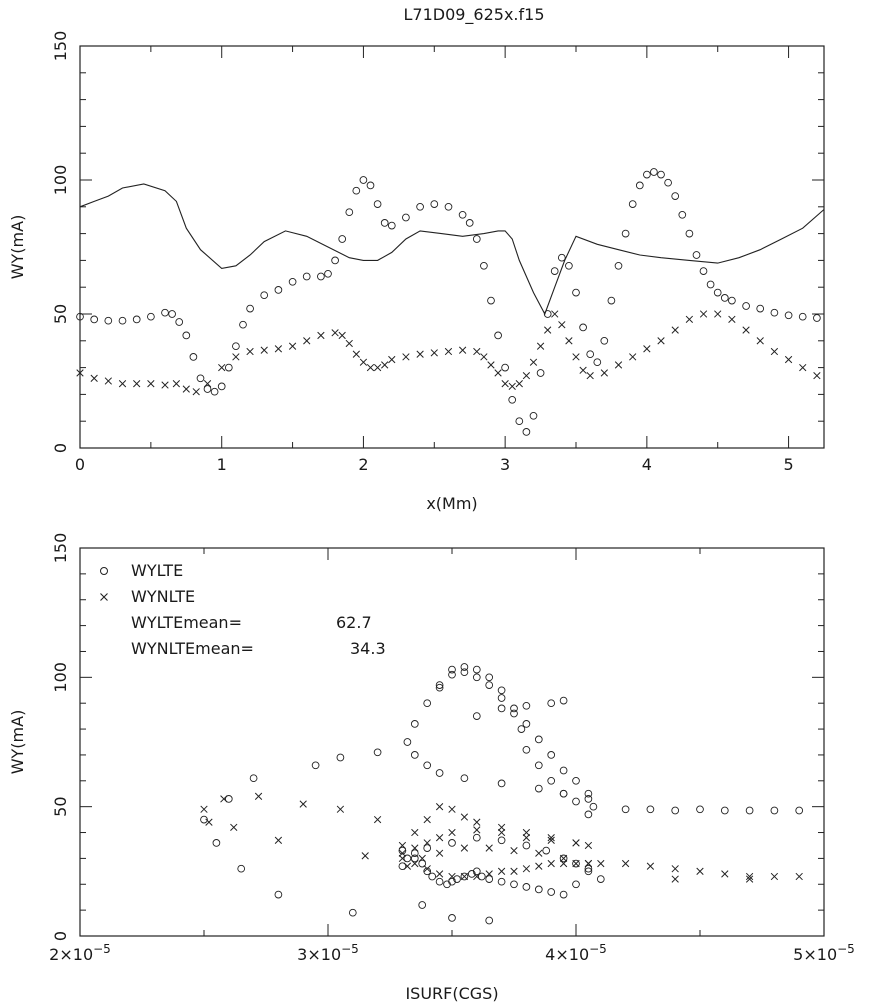  I want to click on top-y-tick-label: 150, so click(60, 46).